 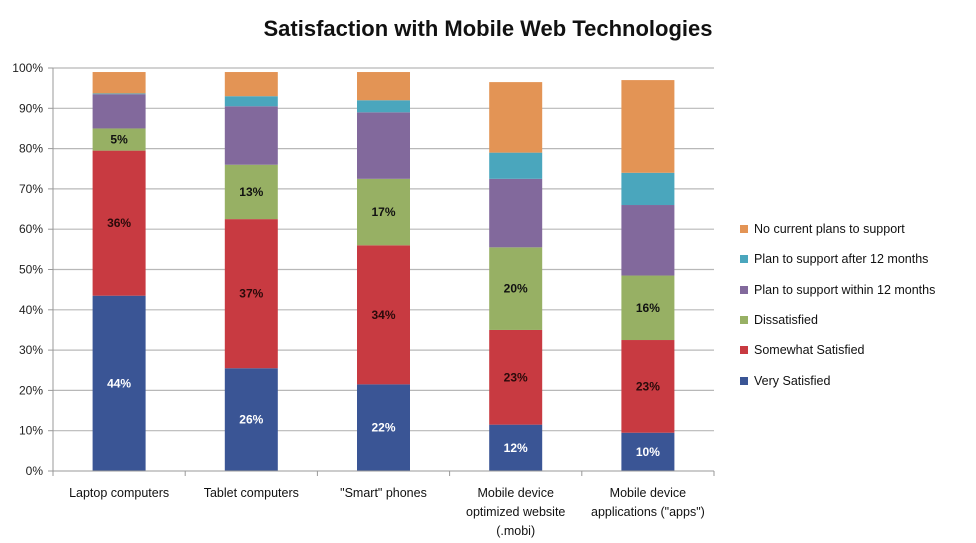 I want to click on x-category-label: applications ("apps"), so click(x=648, y=512).